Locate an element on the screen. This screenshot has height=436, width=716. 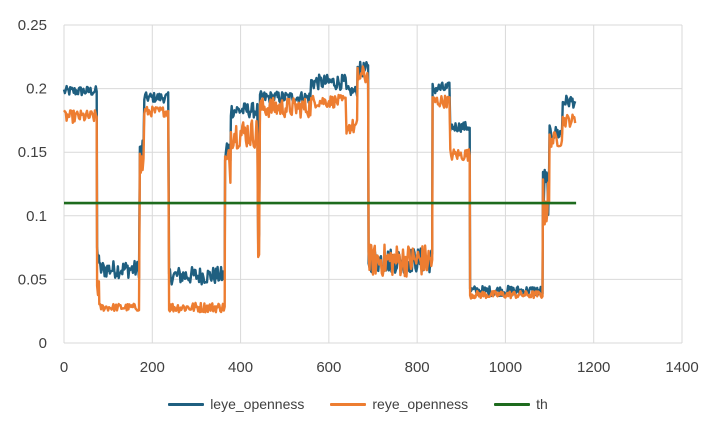
x-tick-label: 200 is located at coordinates (152, 367).